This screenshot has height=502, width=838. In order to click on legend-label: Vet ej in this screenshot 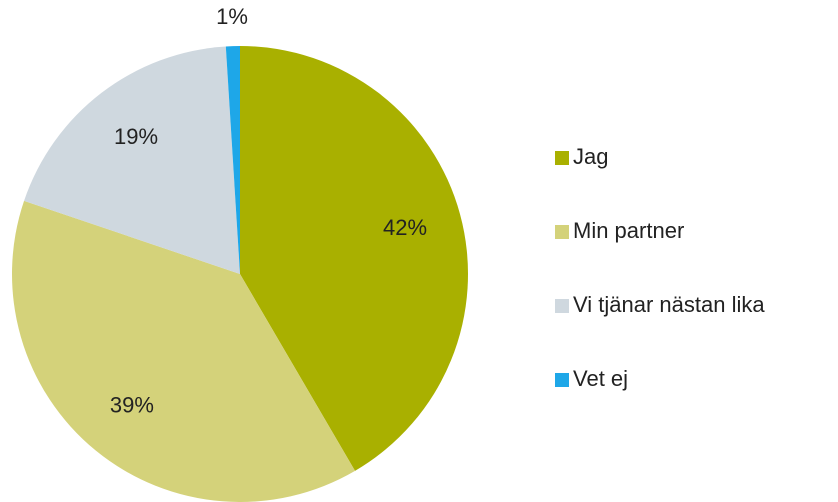, I will do `click(600, 378)`.